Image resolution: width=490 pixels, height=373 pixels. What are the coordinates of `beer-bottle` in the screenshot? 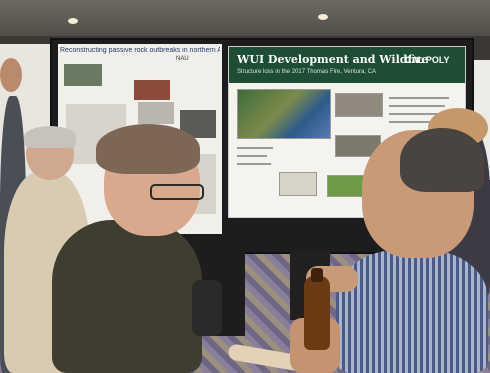 It's located at (317, 313).